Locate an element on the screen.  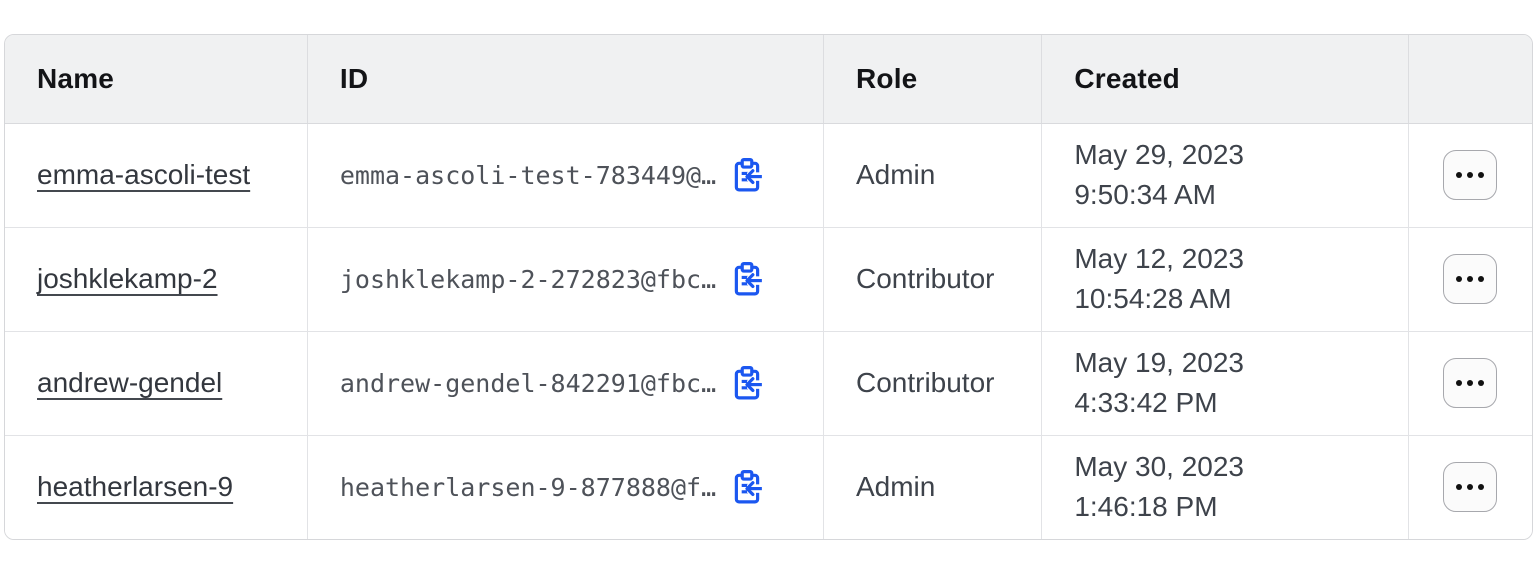
name-cell: heatherlarsen-9 is located at coordinates (156, 487).